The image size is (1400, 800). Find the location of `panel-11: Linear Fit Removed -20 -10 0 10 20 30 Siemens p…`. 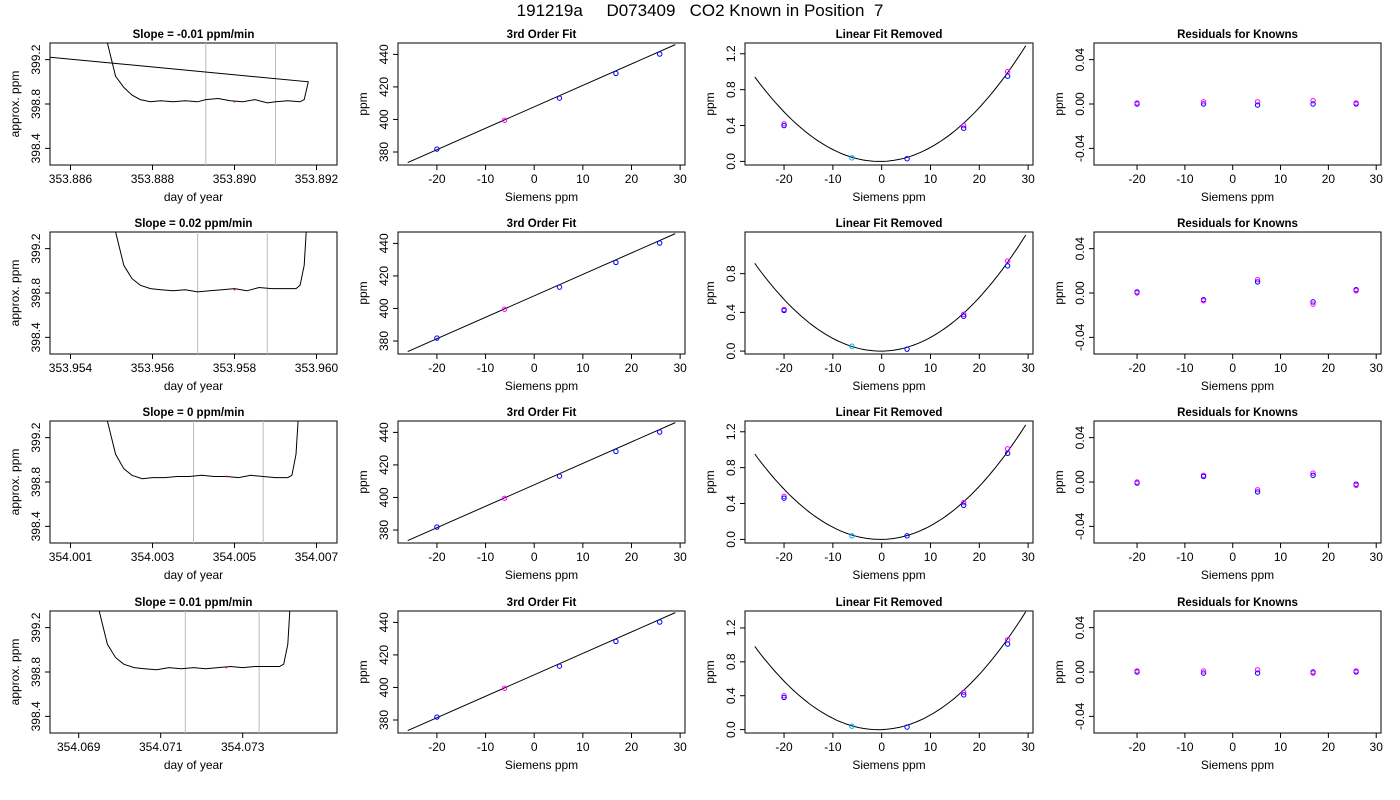

panel-11: Linear Fit Removed -20 -10 0 10 20 30 Siemens p… is located at coordinates (869, 494).